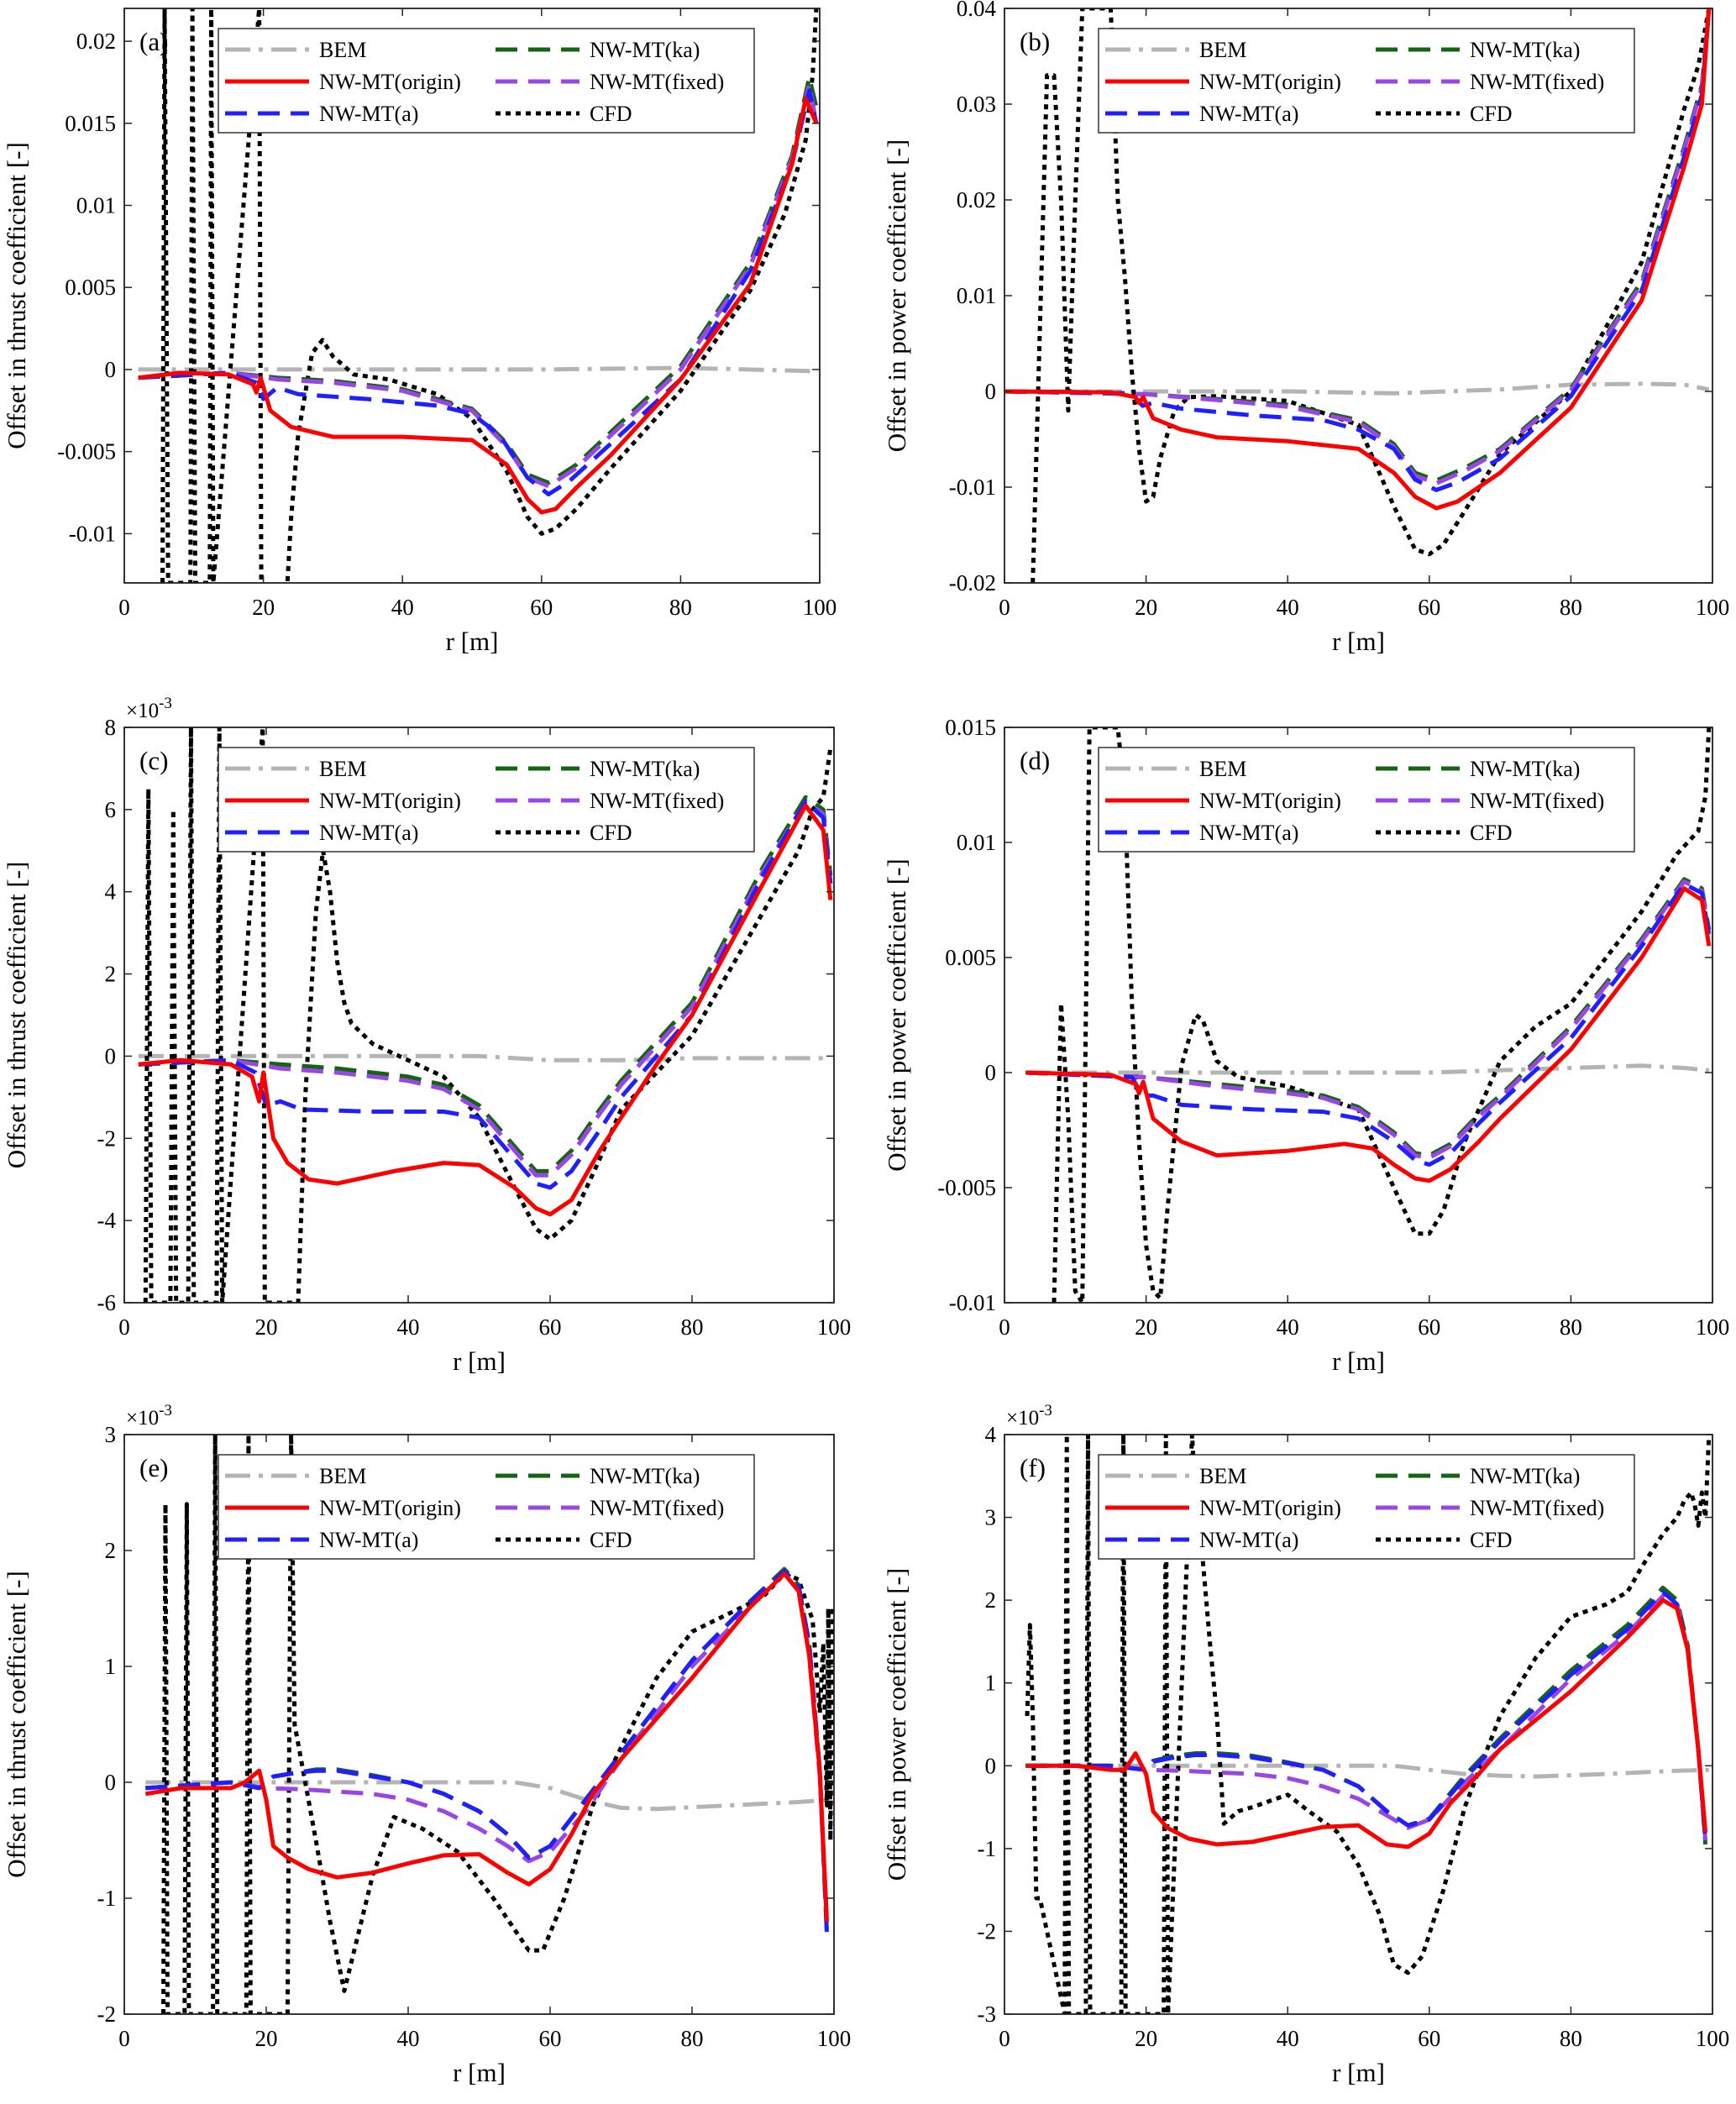 The width and height of the screenshot is (1736, 2104). What do you see at coordinates (991, 1434) in the screenshot?
I see `y-tick-label: 4` at bounding box center [991, 1434].